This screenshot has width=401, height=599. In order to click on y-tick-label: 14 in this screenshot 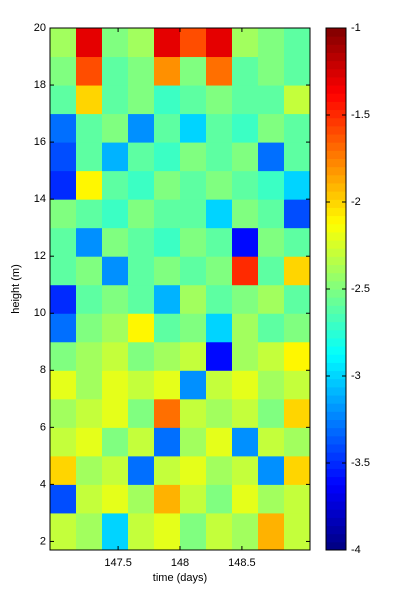, I will do `click(40, 199)`.